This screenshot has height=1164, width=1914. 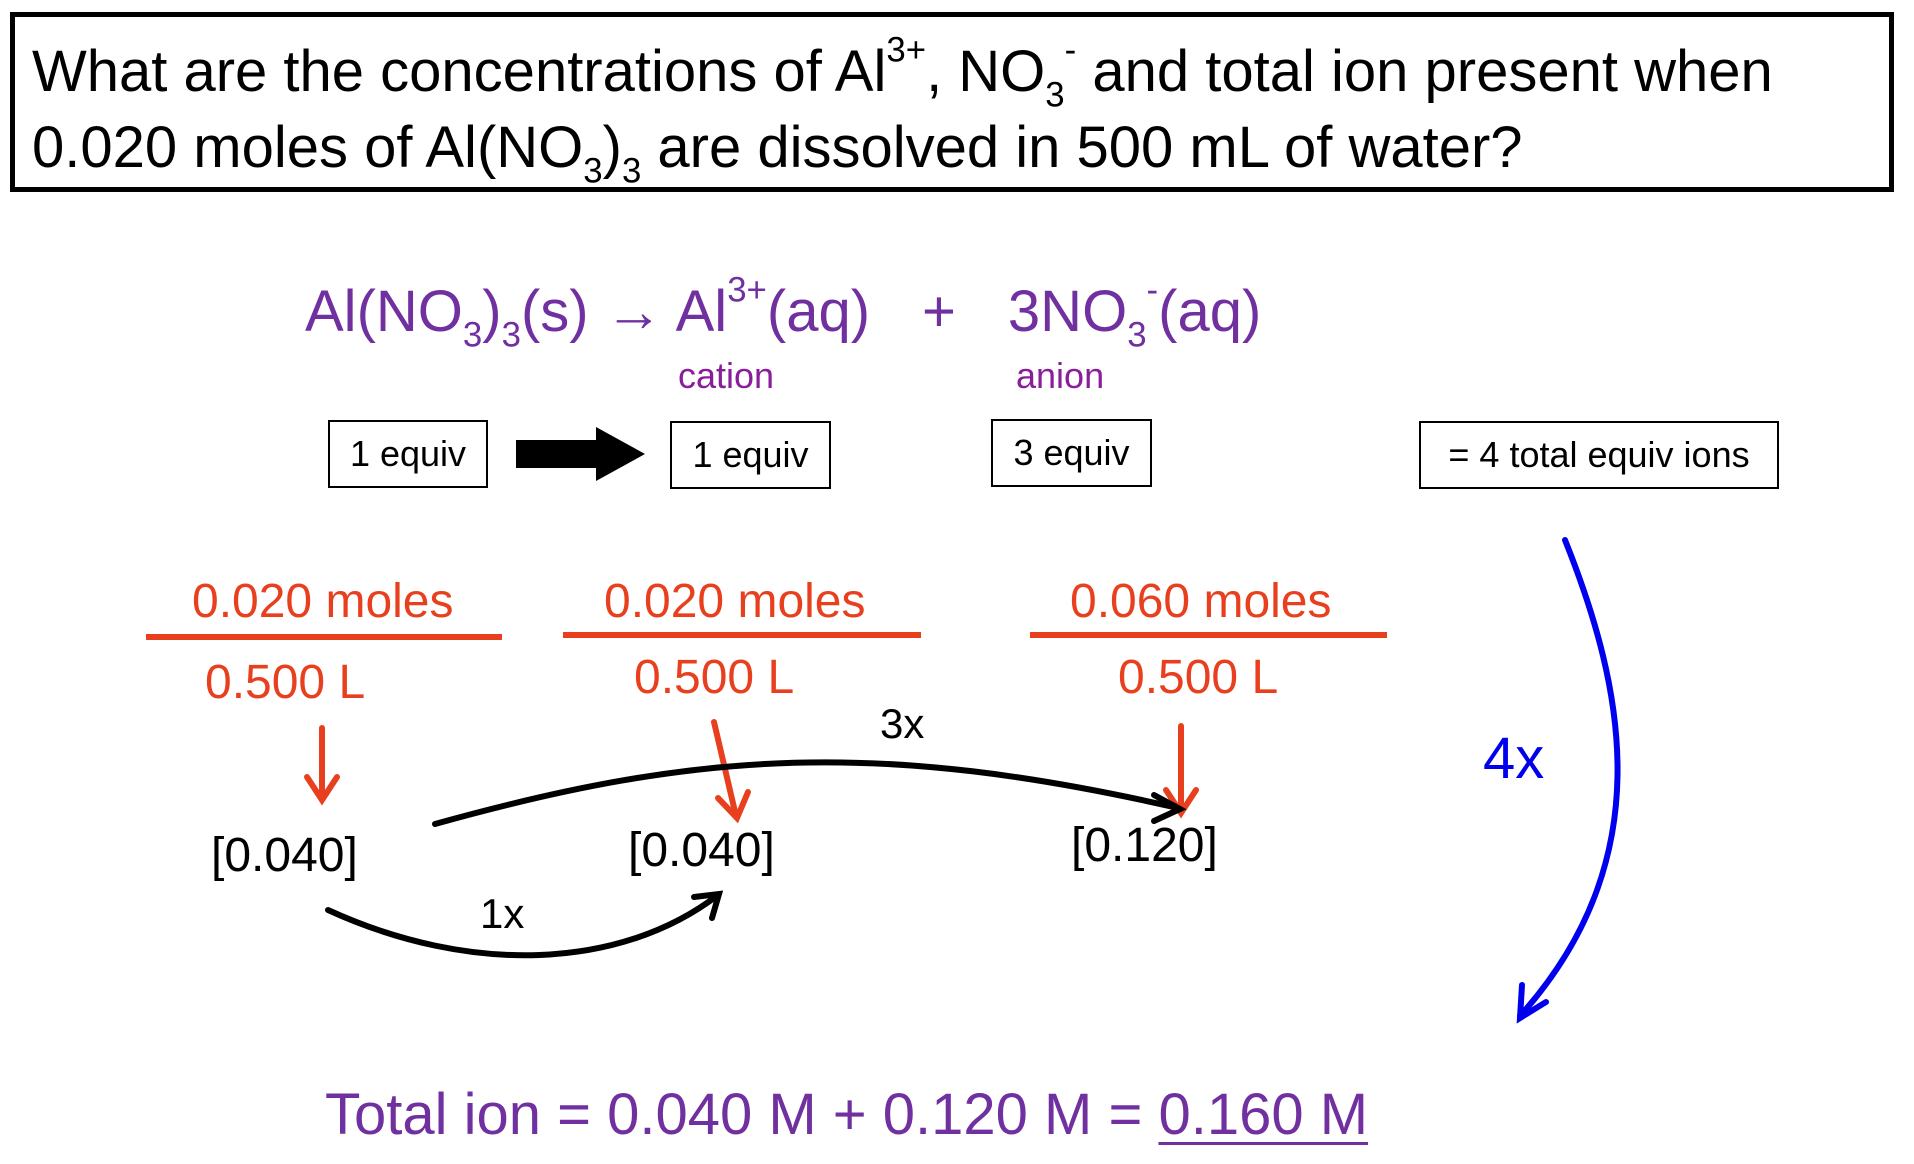 I want to click on one-x-label: 1x, so click(x=502, y=913).